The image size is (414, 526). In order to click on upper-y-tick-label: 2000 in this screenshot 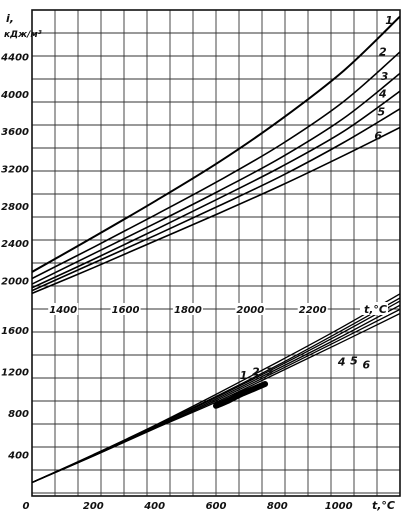, I will do `click(15, 281)`.